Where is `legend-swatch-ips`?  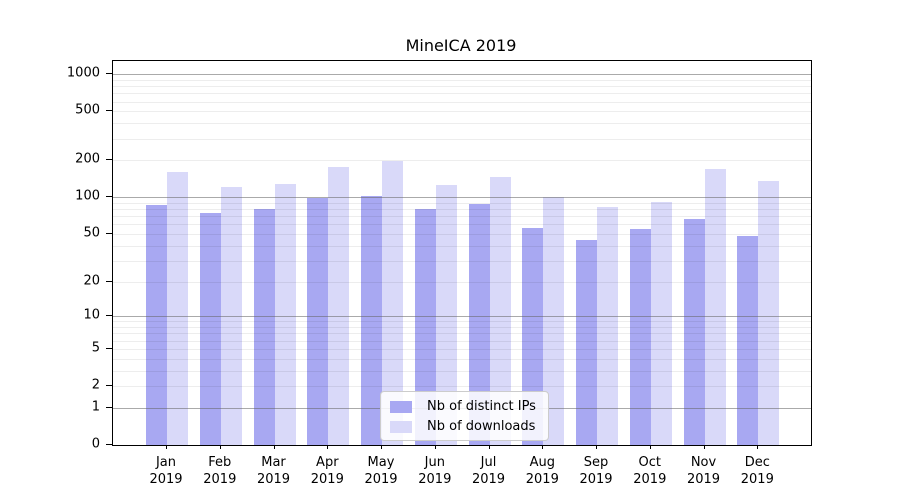 legend-swatch-ips is located at coordinates (401, 406).